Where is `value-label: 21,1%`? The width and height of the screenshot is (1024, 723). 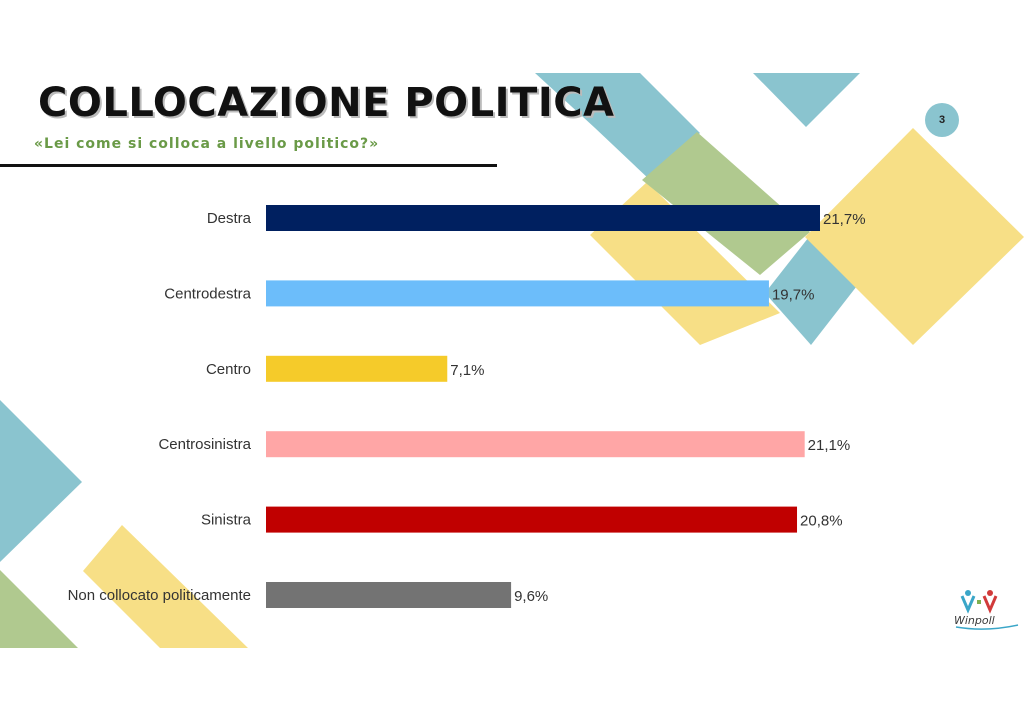
value-label: 21,1% is located at coordinates (829, 445).